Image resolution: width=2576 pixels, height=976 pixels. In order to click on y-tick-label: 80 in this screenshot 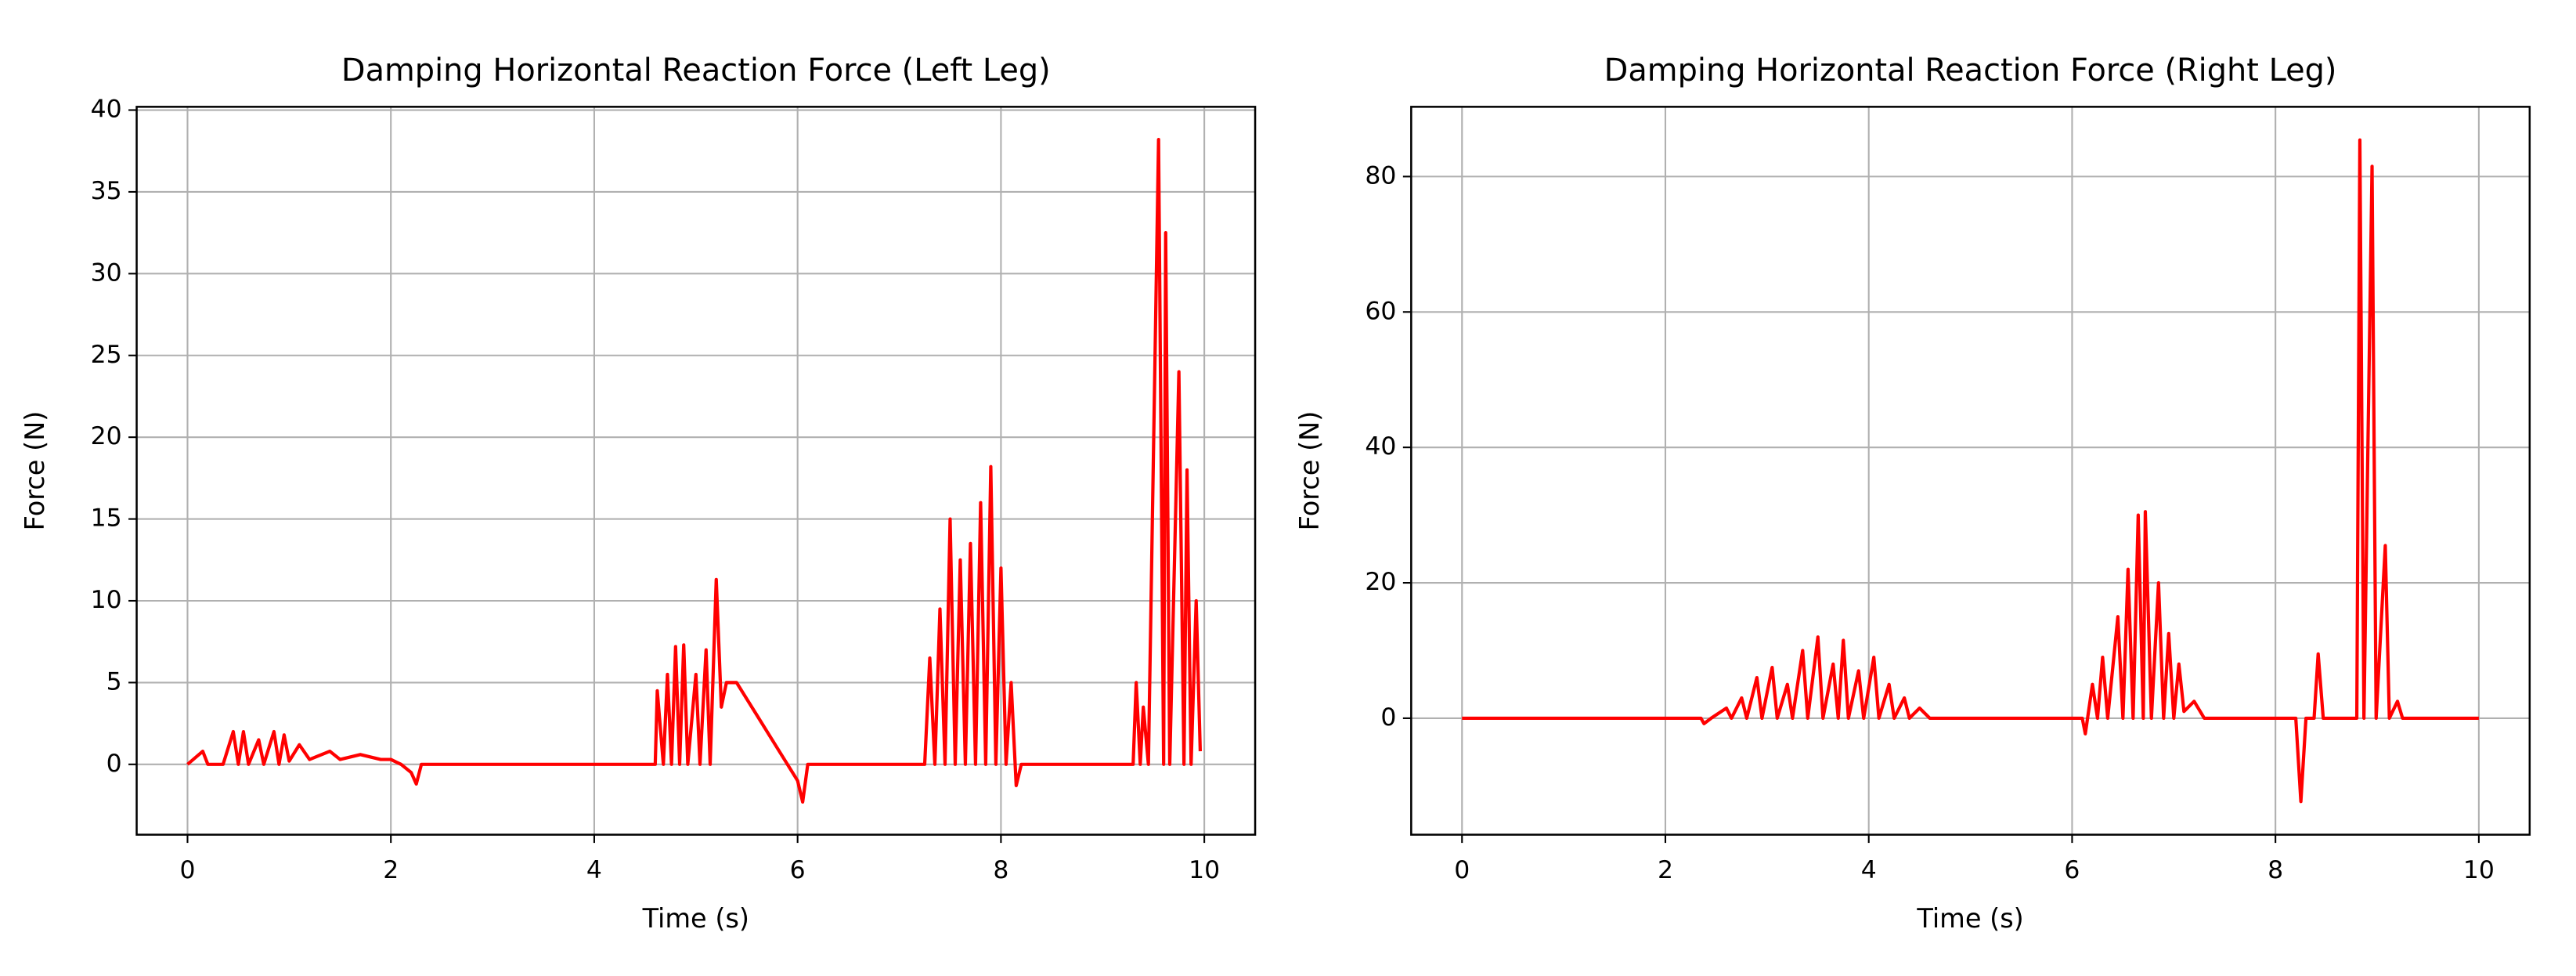, I will do `click(1380, 175)`.